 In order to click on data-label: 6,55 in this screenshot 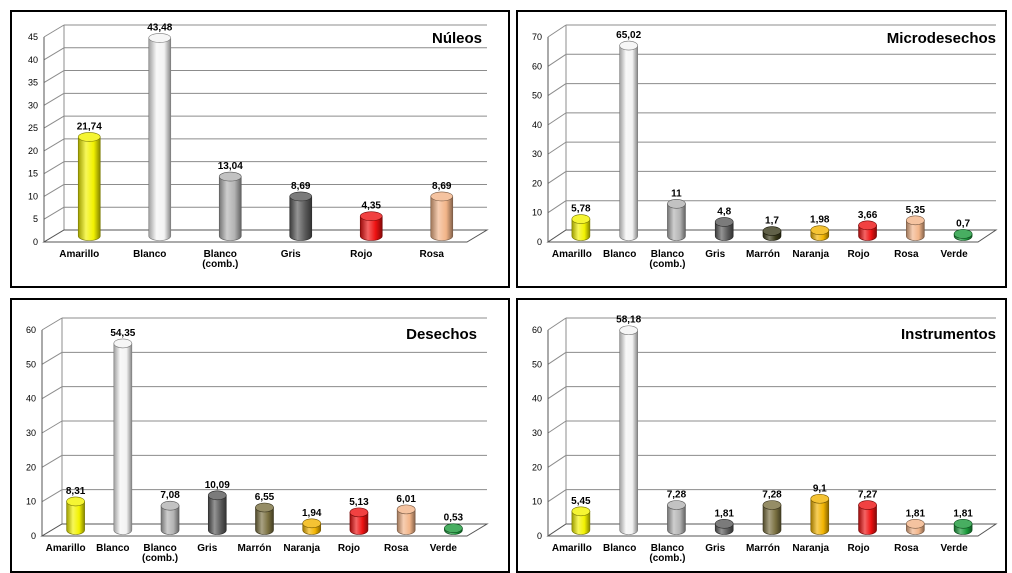, I will do `click(265, 497)`.